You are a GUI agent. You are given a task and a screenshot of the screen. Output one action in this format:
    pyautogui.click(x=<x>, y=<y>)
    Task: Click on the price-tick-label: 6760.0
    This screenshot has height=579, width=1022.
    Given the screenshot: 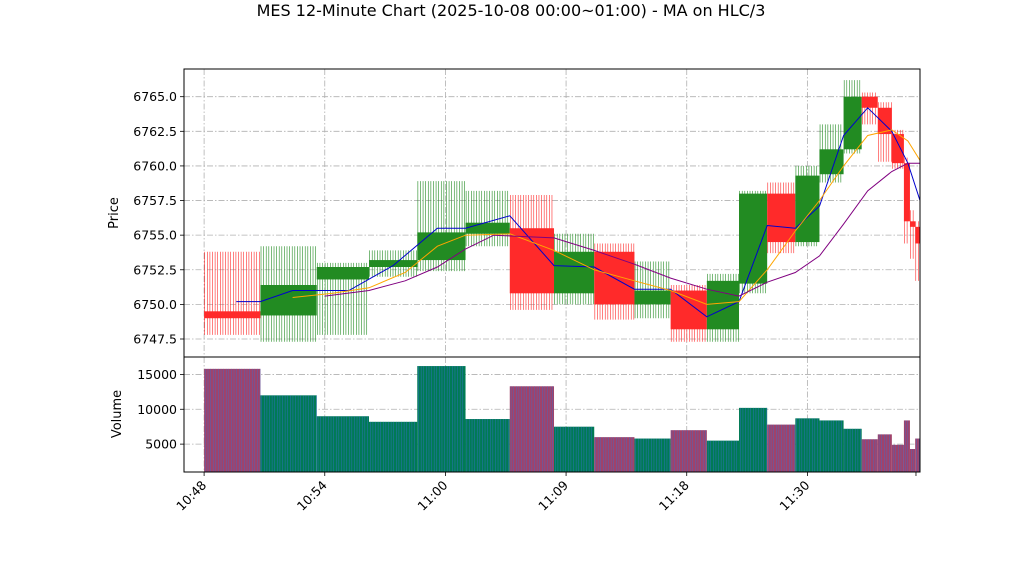 What is the action you would take?
    pyautogui.click(x=155, y=165)
    